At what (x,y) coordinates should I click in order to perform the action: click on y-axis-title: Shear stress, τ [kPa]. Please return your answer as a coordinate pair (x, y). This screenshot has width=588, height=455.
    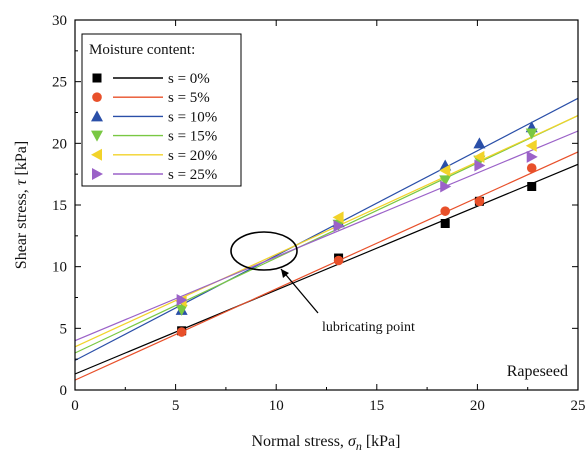
    Looking at the image, I should click on (21, 205).